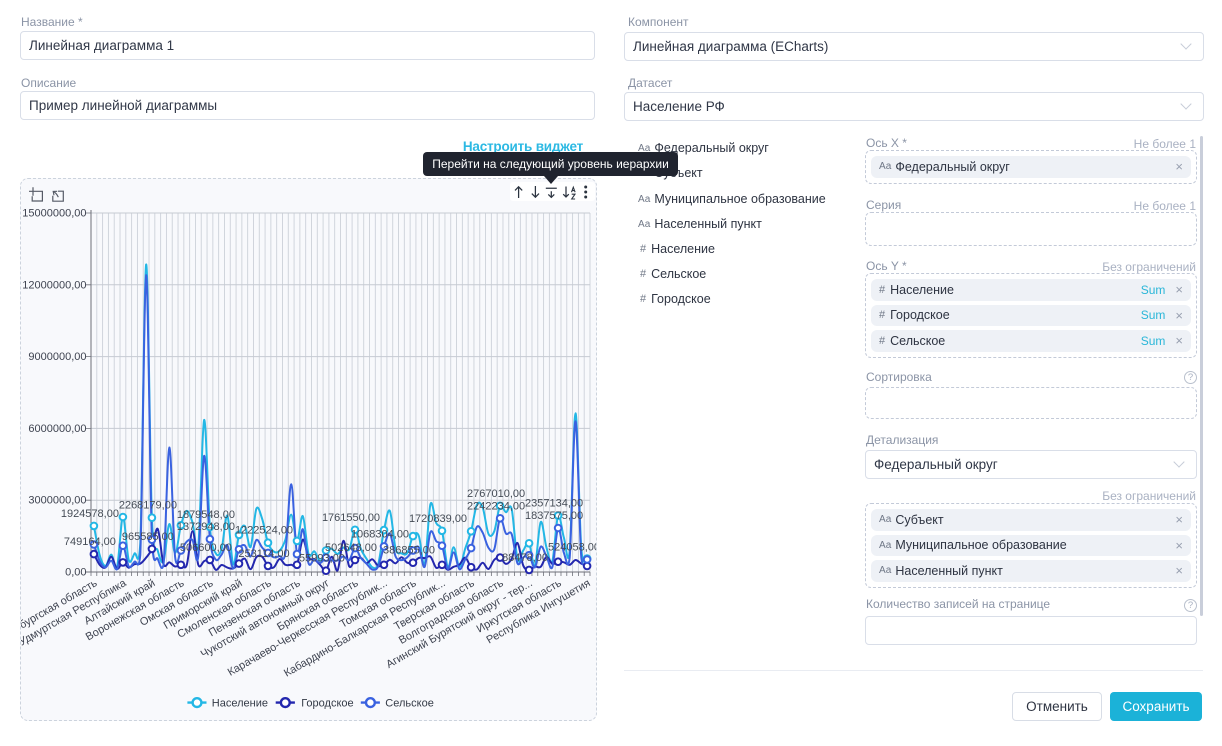 This screenshot has width=1222, height=746. What do you see at coordinates (322, 559) in the screenshot?
I see `svg-text: 55993,00` at bounding box center [322, 559].